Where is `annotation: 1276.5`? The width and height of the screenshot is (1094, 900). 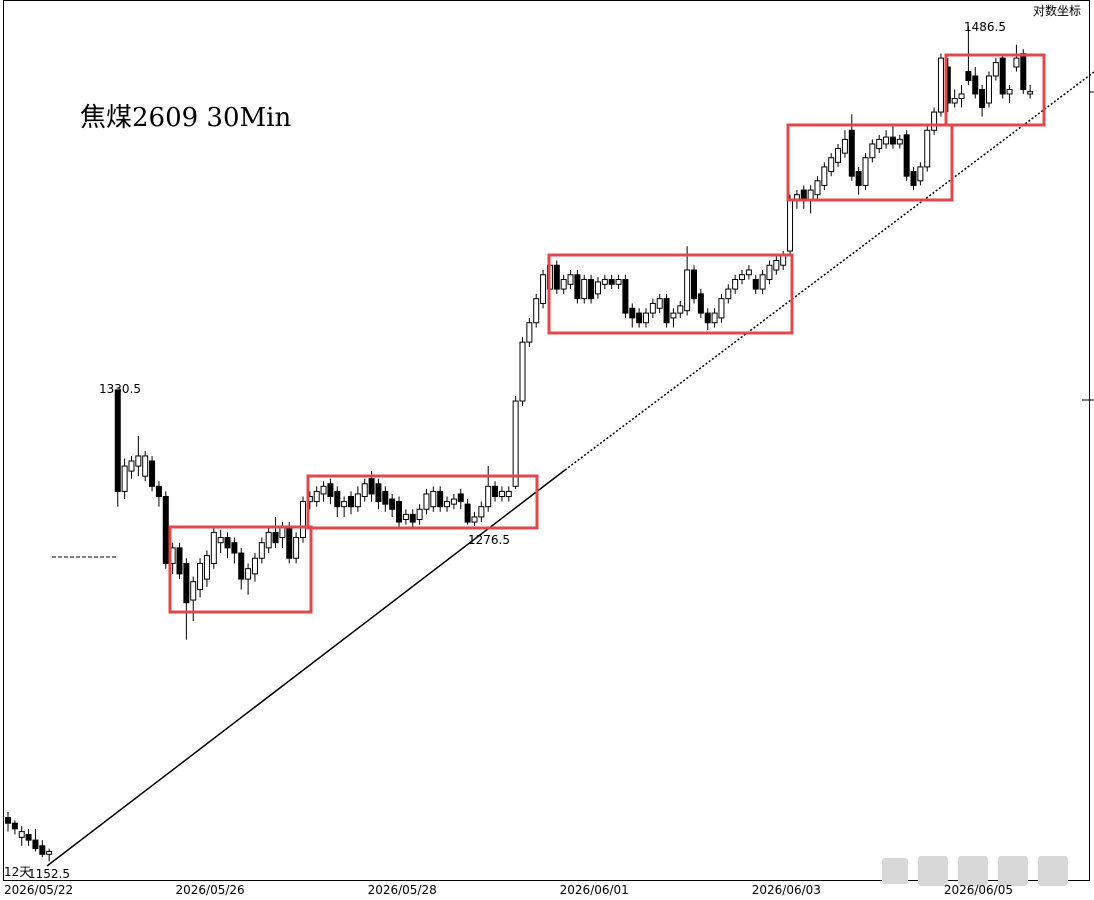
annotation: 1276.5 is located at coordinates (489, 540).